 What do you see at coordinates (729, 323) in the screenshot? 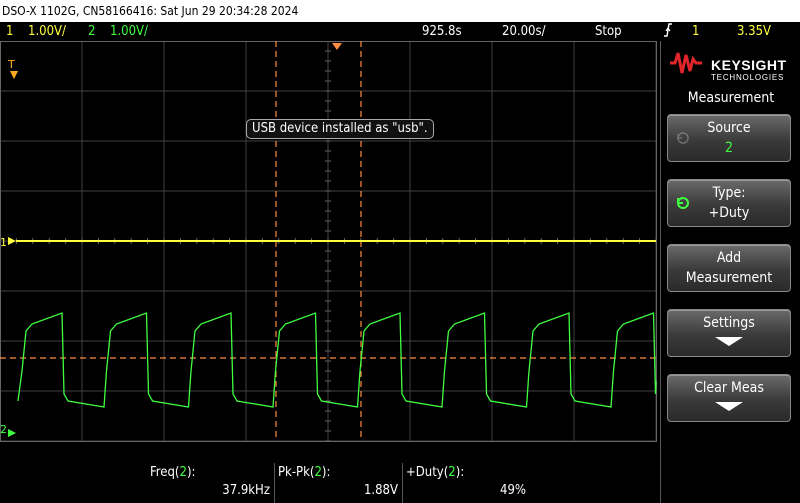
I see `settings-softkey-label: Settings` at bounding box center [729, 323].